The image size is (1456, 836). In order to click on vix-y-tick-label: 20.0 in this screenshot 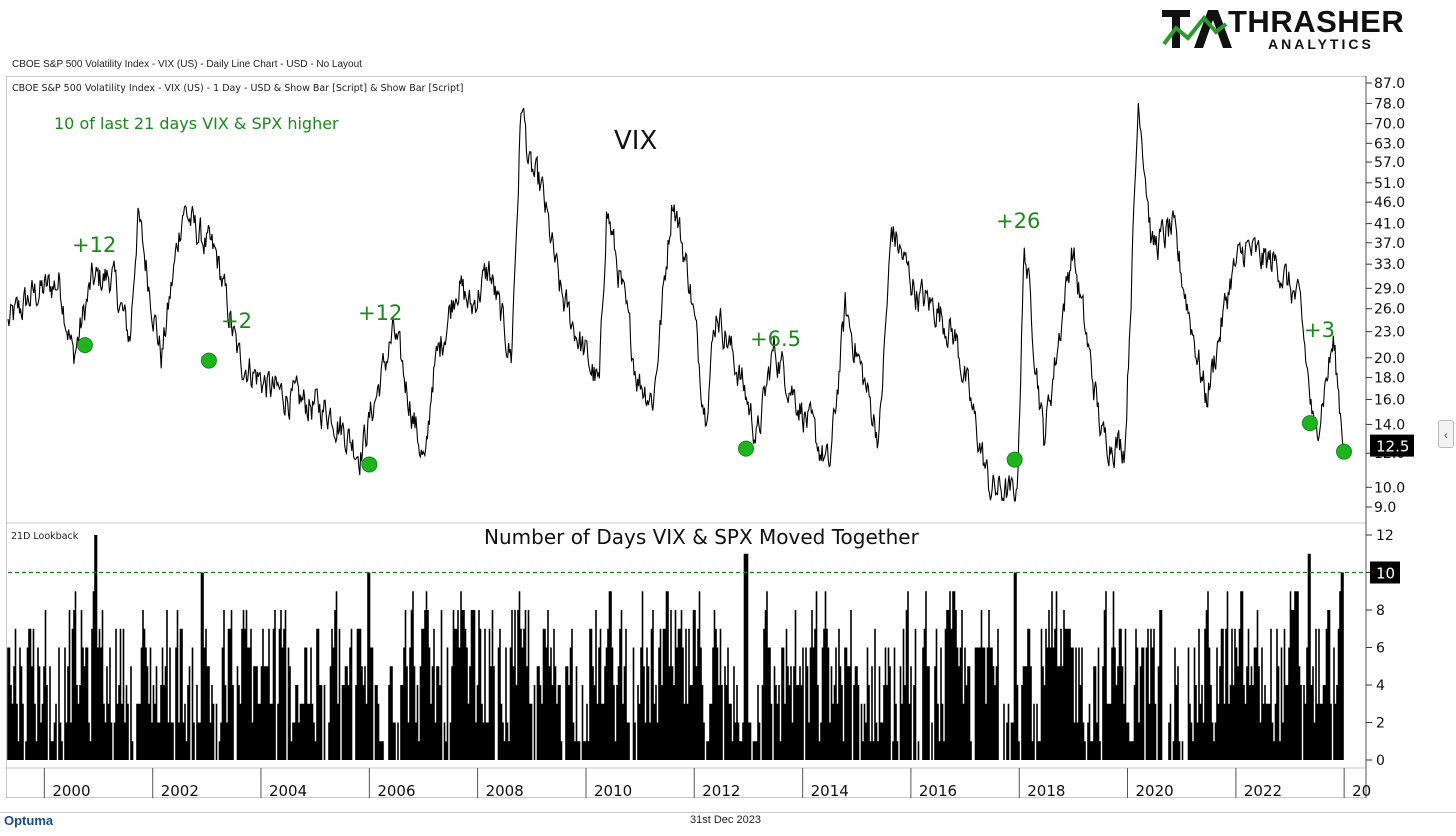, I will do `click(1389, 359)`.